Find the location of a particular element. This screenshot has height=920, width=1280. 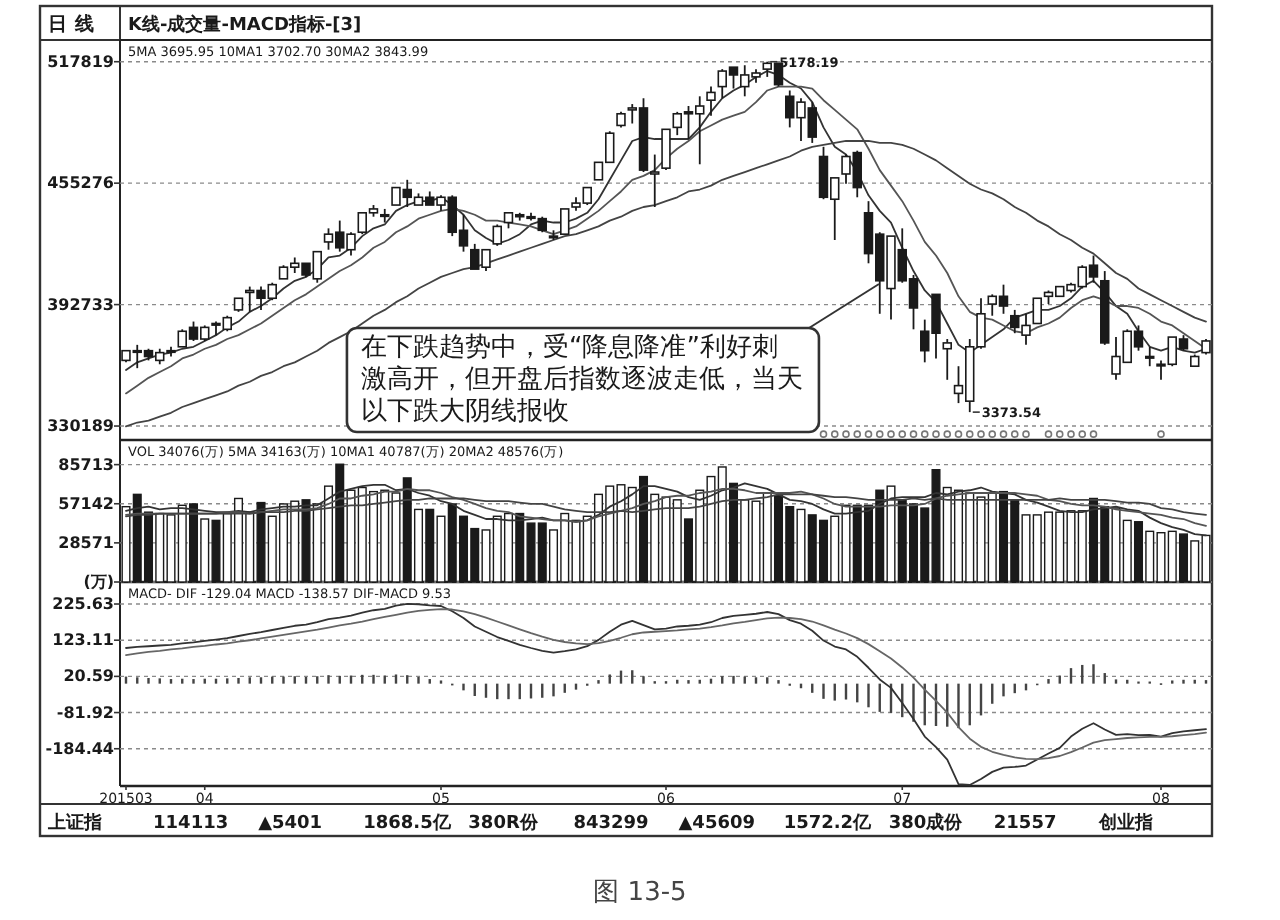

callout: 在下跌趋势中，受“降息降准”利好刺激高开，但开盘后指数逐波走低，当天以下跌大阴线报收 is located at coordinates (612, 358).